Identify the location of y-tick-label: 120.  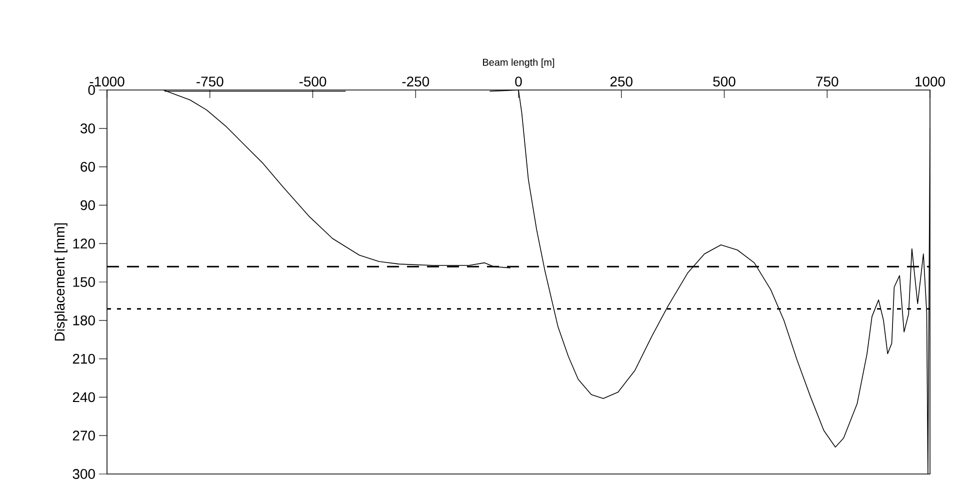
(84, 243).